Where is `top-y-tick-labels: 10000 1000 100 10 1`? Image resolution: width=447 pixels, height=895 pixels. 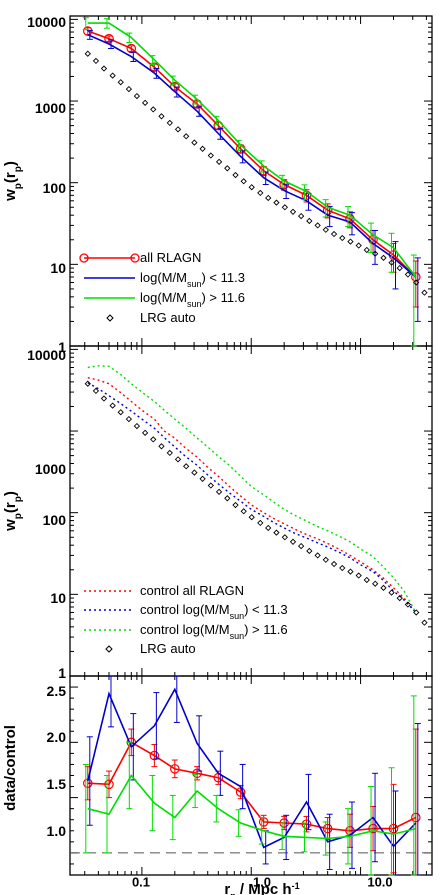
top-y-tick-labels: 10000 1000 100 10 1 is located at coordinates (46, 184).